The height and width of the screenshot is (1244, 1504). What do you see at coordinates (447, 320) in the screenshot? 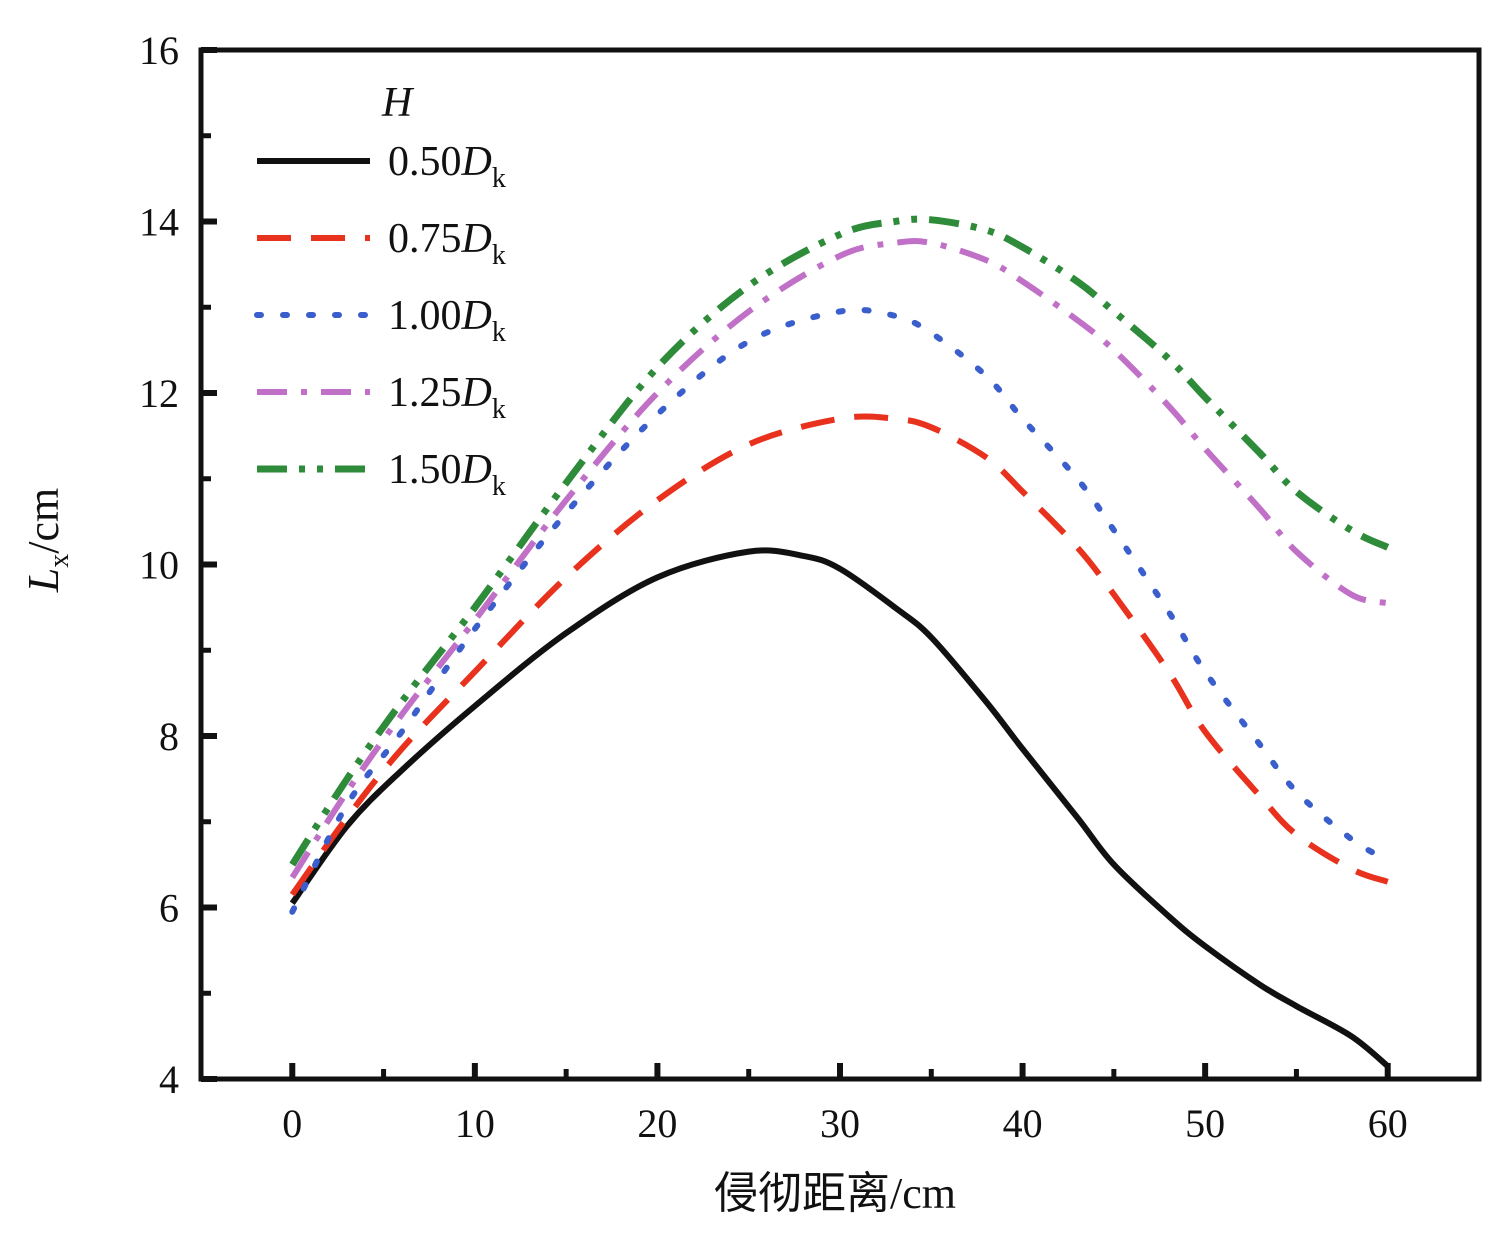
I see `legend-label-3: 1.00Dk` at bounding box center [447, 320].